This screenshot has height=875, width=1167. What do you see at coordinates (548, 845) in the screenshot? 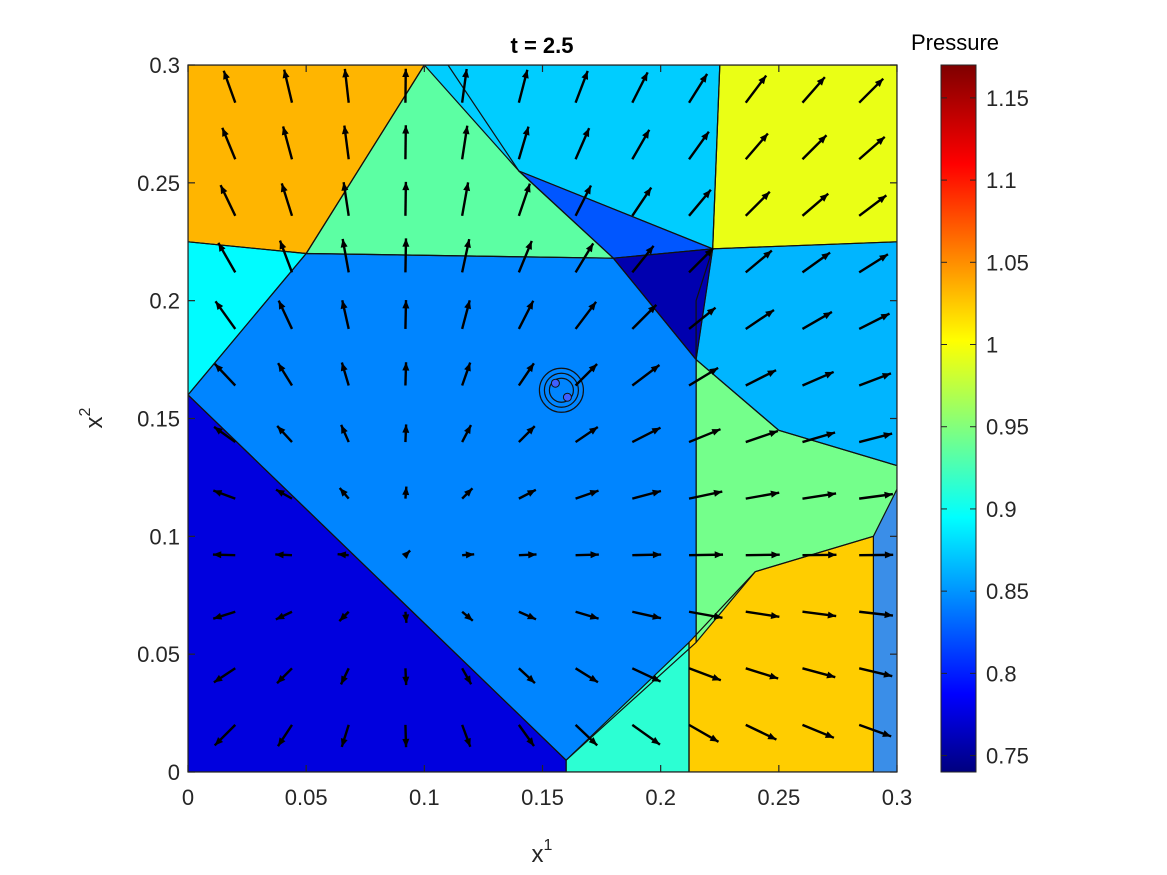
I see `x-axis-label-superscript: 1` at bounding box center [548, 845].